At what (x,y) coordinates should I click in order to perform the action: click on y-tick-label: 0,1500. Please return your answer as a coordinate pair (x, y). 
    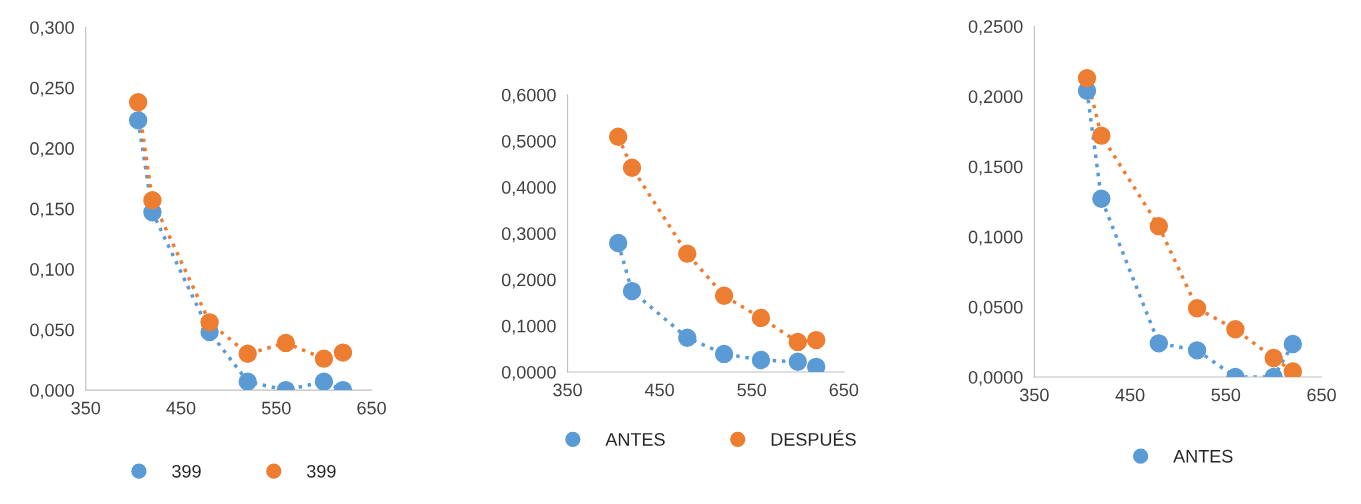
    Looking at the image, I should click on (995, 168).